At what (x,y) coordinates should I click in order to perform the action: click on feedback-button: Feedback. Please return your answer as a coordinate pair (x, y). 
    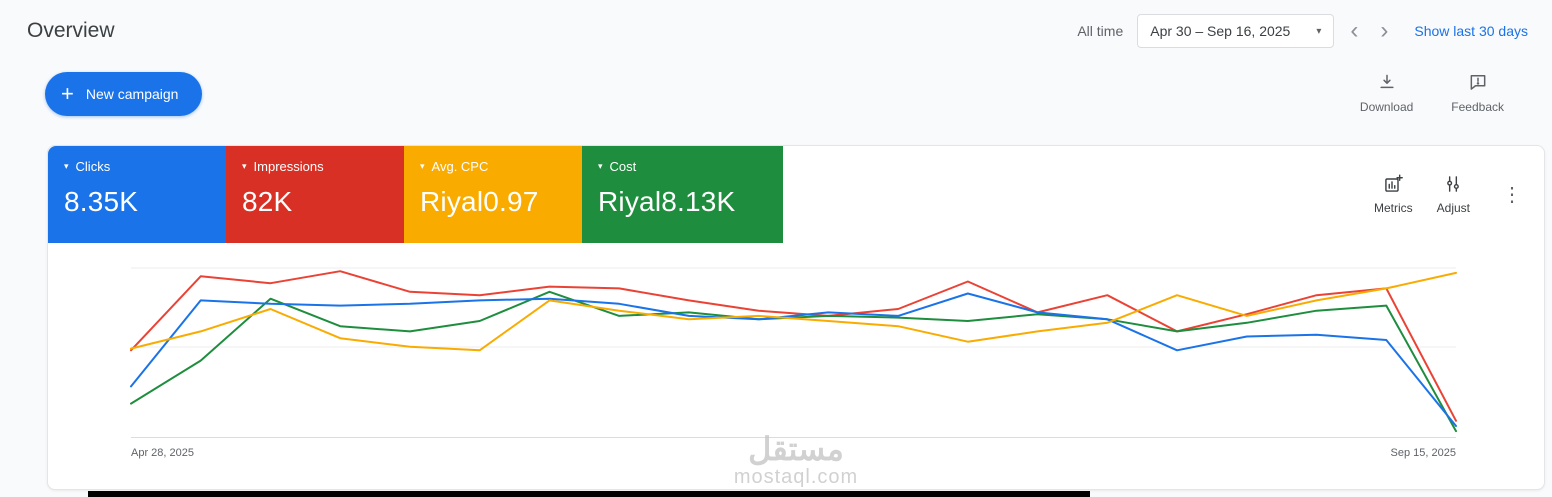
    Looking at the image, I should click on (1477, 93).